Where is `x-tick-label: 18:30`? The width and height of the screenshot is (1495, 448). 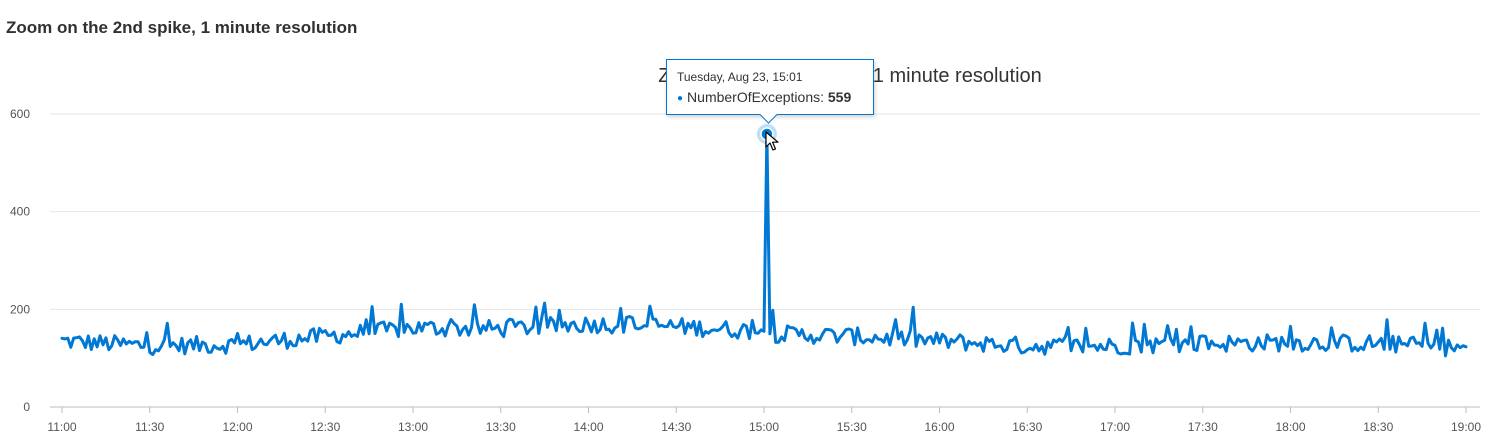
x-tick-label: 18:30 is located at coordinates (1378, 427).